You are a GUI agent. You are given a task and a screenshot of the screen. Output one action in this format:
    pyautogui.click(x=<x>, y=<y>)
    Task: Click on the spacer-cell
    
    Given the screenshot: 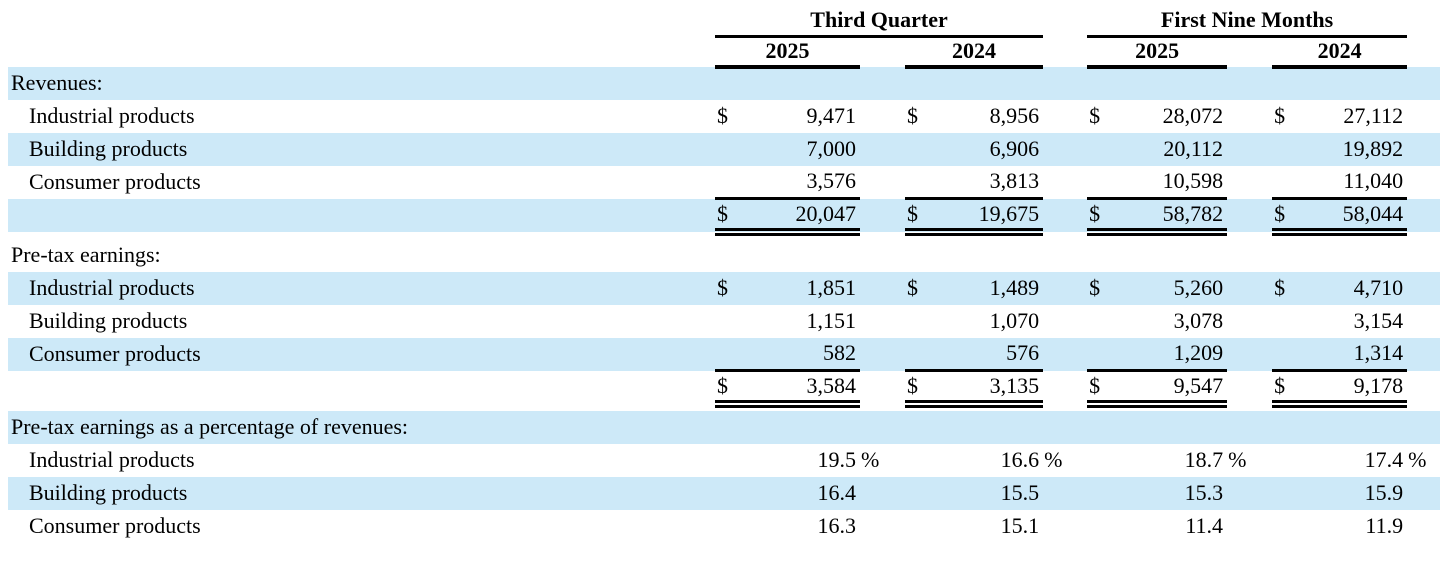 What is the action you would take?
    pyautogui.click(x=724, y=235)
    